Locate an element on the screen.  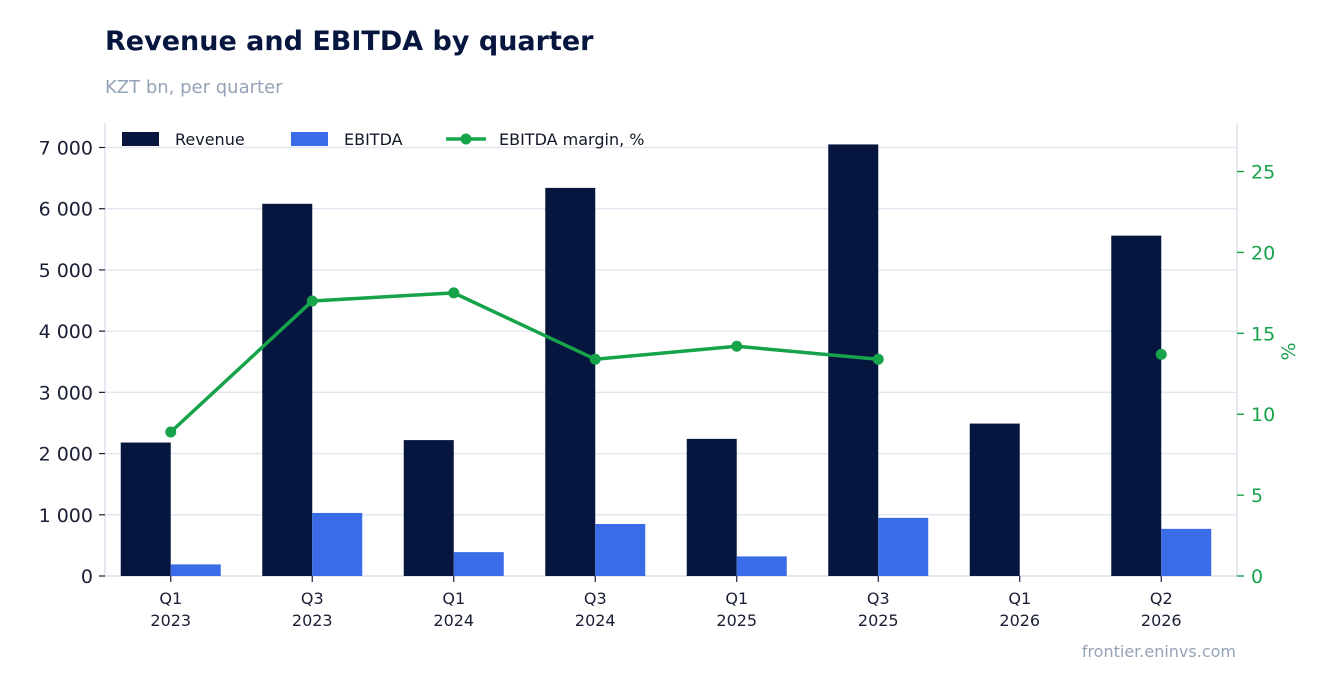
y-left-tick-label: 5 000 is located at coordinates (66, 271).